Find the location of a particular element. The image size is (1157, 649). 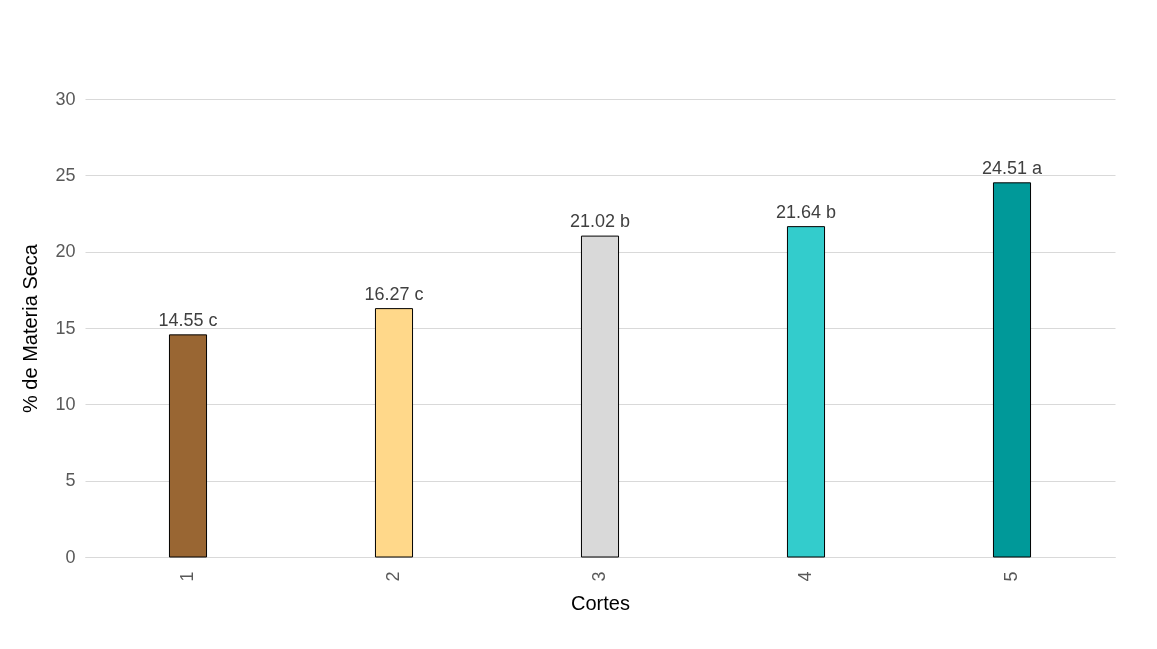

y-tick-label: 25 is located at coordinates (65, 174).